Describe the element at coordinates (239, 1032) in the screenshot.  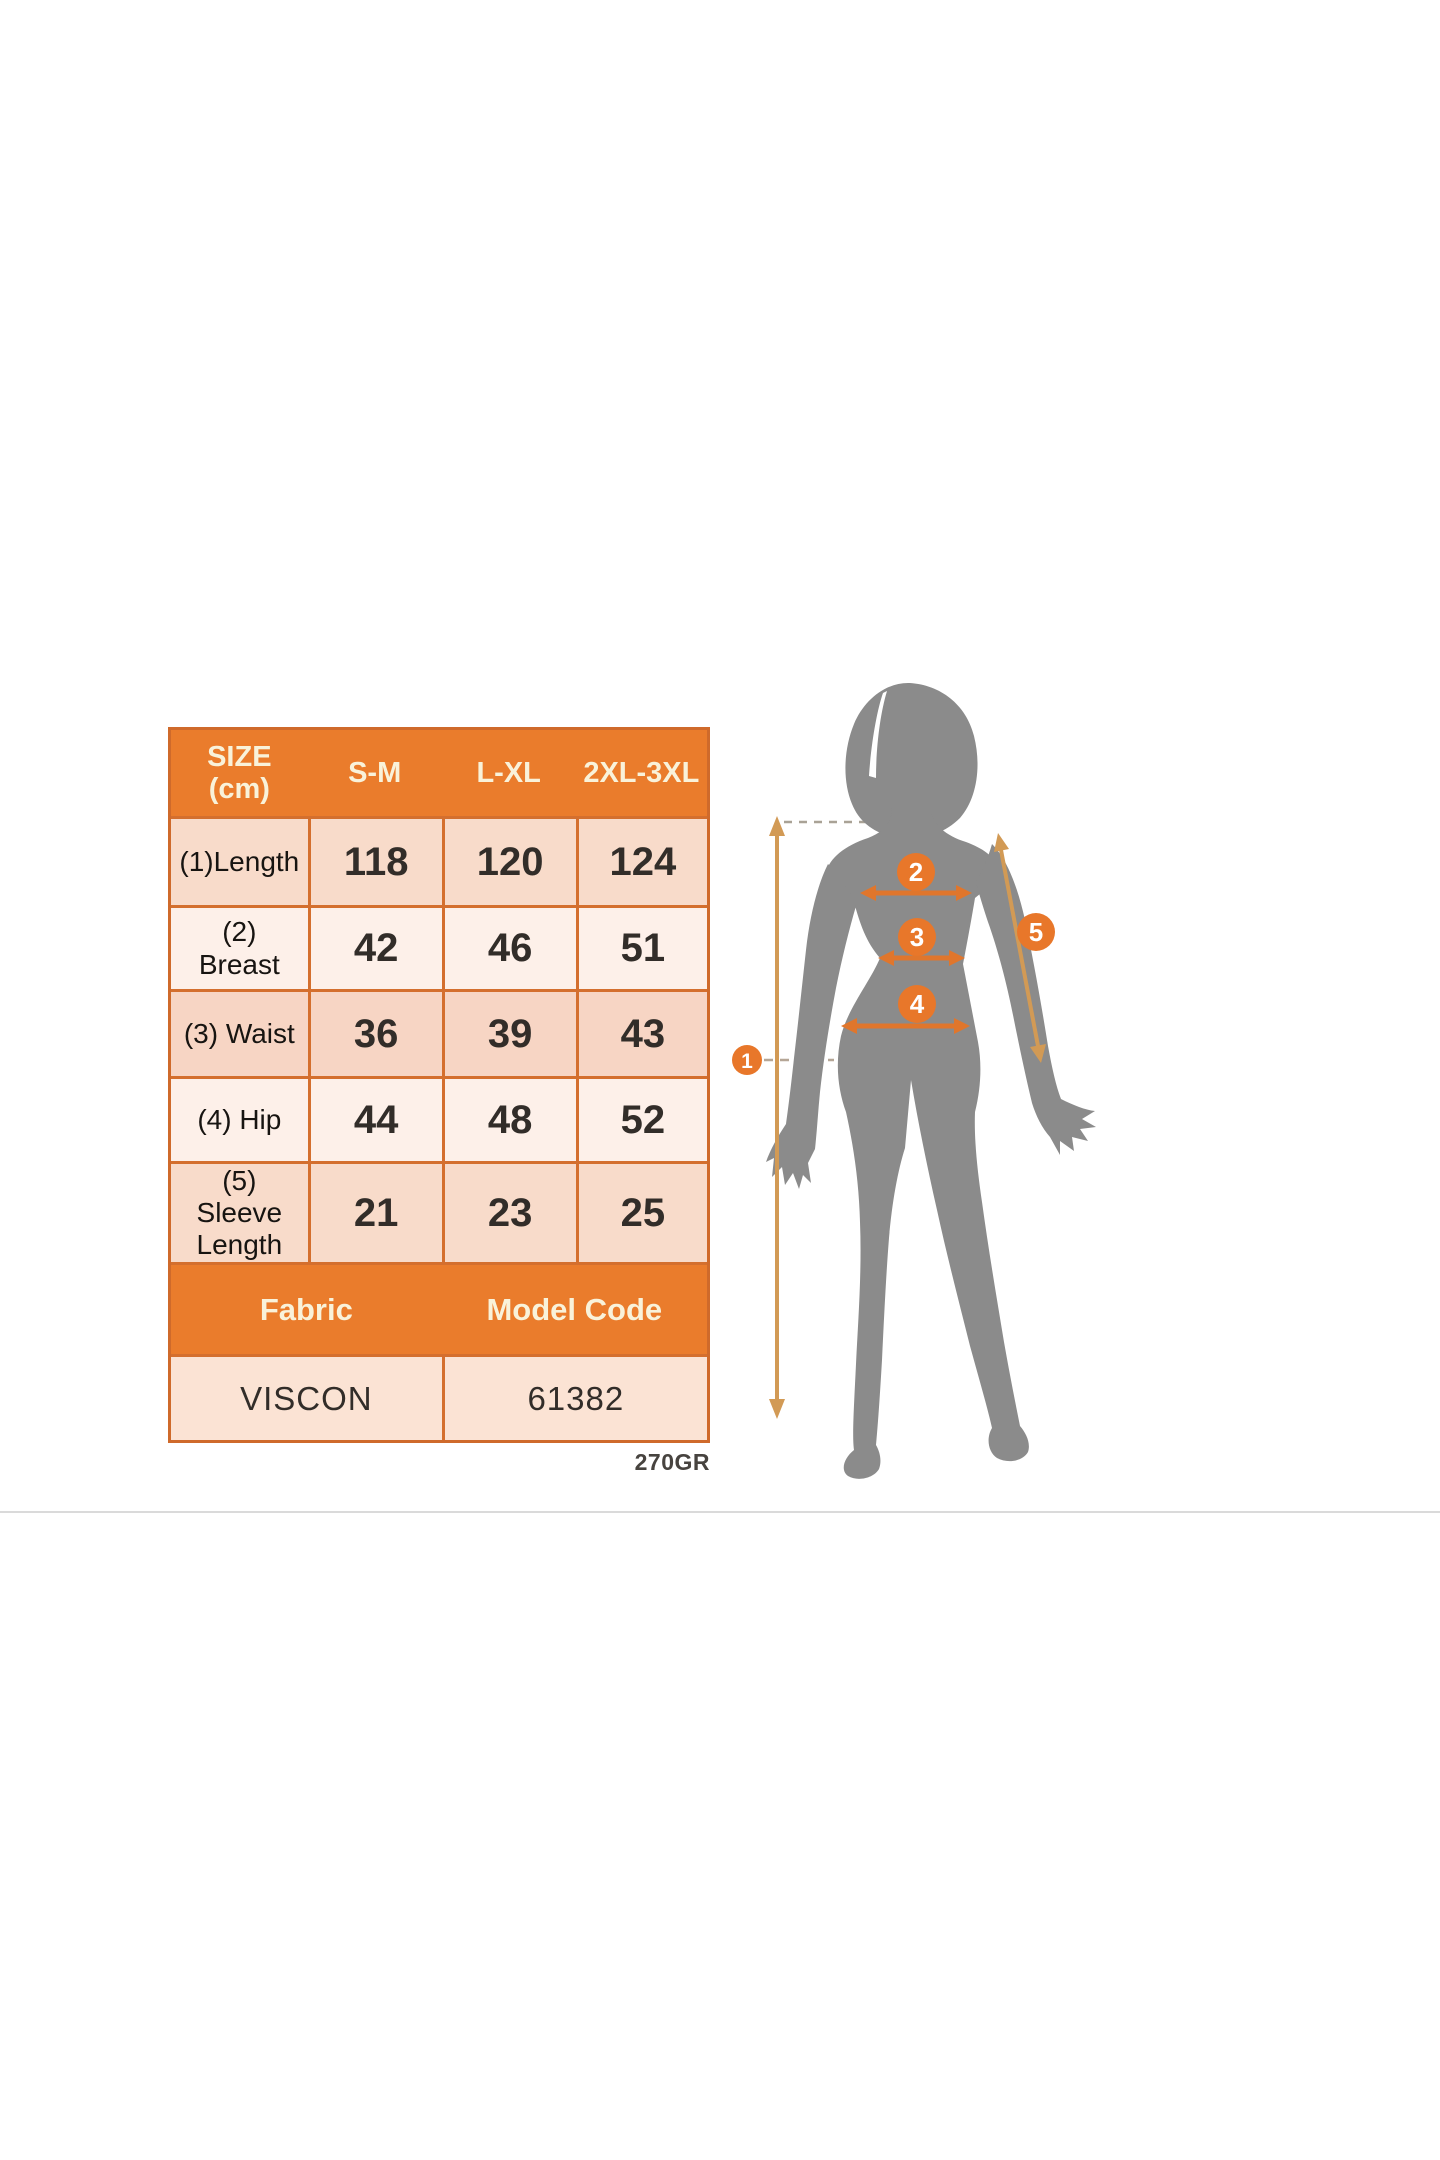
I see `row-label: (3) Waist` at that location.